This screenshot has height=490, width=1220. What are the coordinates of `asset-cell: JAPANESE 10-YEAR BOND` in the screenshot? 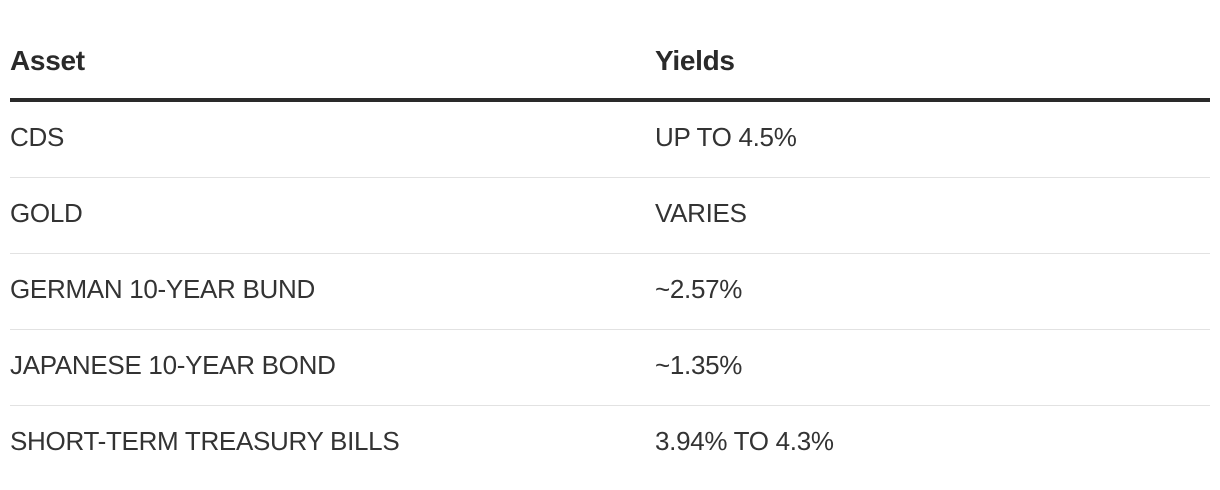 It's located at (173, 365).